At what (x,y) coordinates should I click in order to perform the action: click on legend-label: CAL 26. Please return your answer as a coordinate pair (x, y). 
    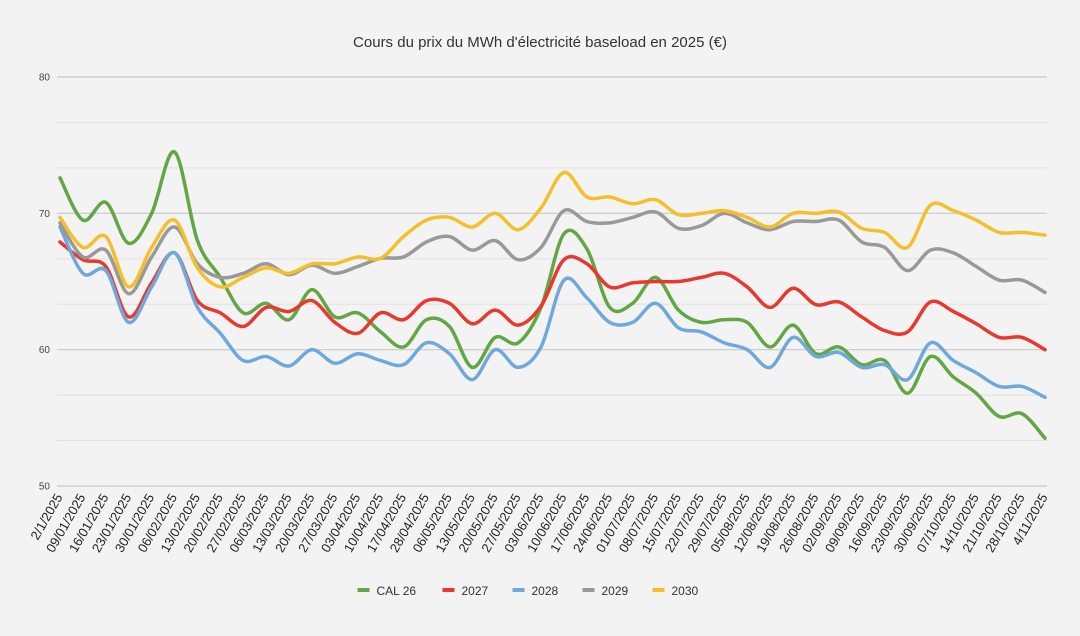
    Looking at the image, I should click on (397, 591).